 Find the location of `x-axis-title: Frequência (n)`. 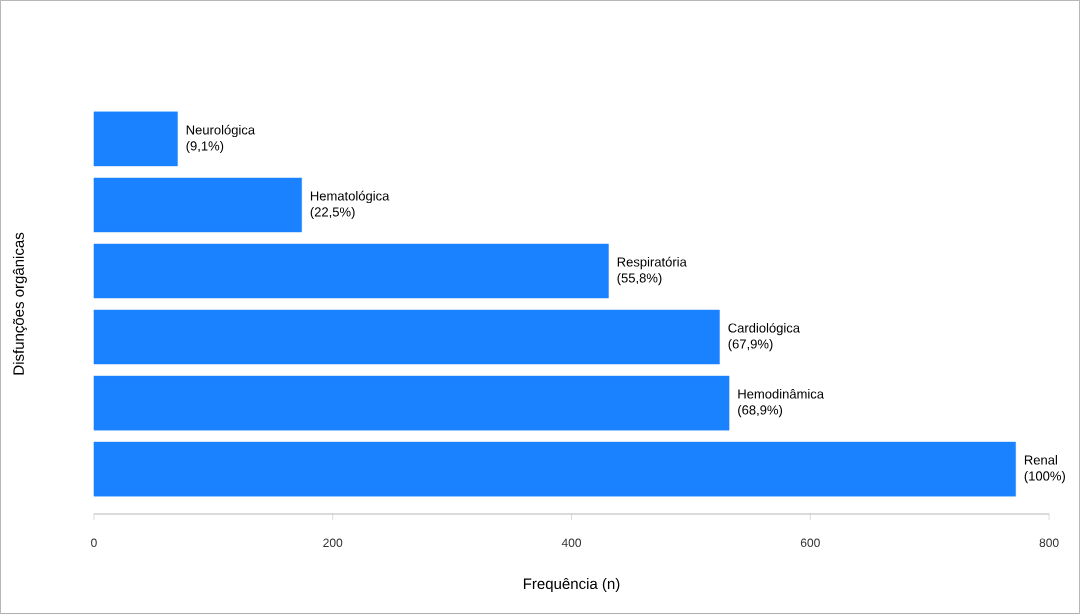

x-axis-title: Frequência (n) is located at coordinates (571, 585).